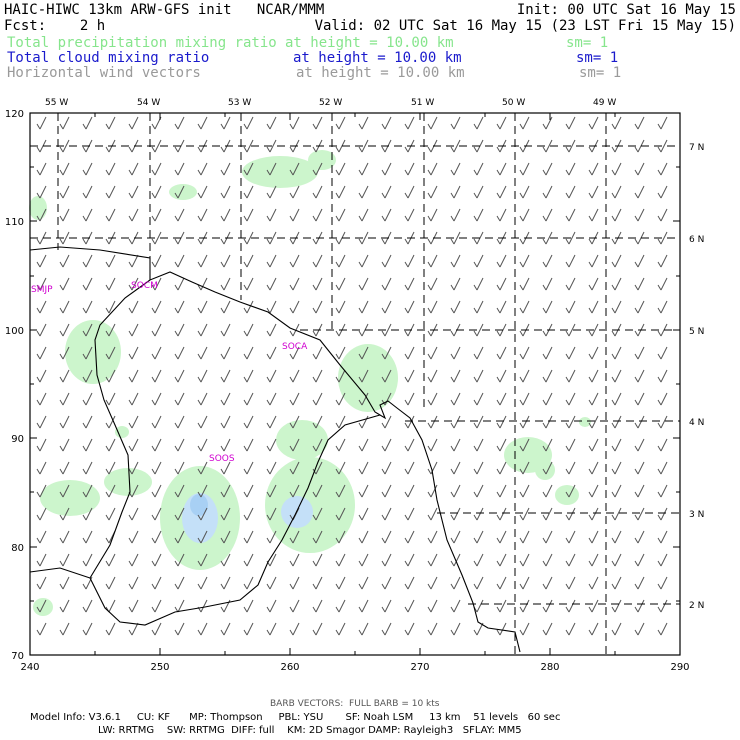 This screenshot has width=740, height=740. Describe the element at coordinates (17, 548) in the screenshot. I see `y-tick-label: 80` at that location.